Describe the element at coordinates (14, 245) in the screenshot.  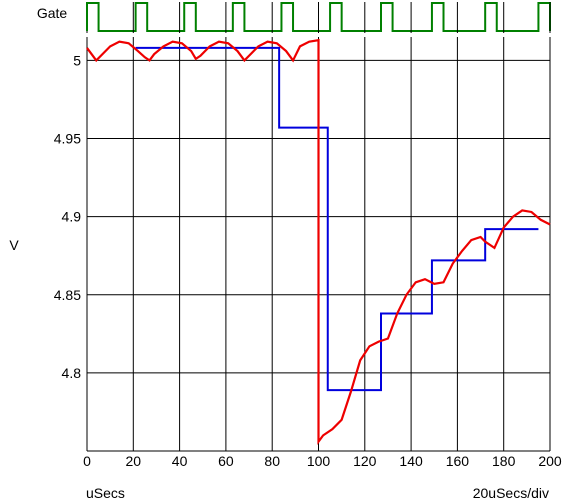
I see `y-axis-label: V` at that location.